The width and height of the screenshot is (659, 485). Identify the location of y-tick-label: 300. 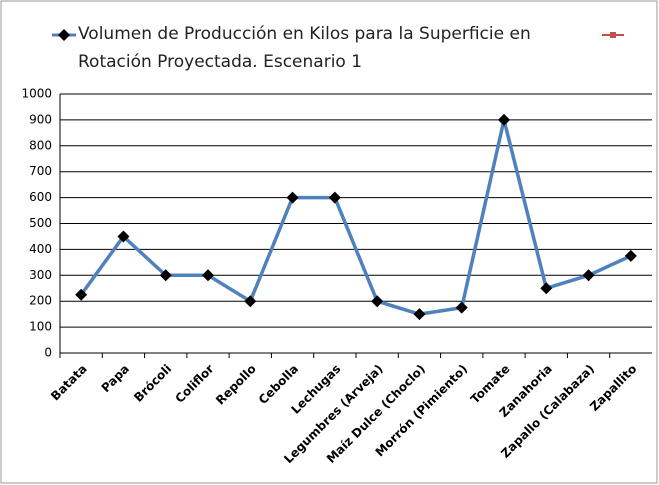
(40, 275).